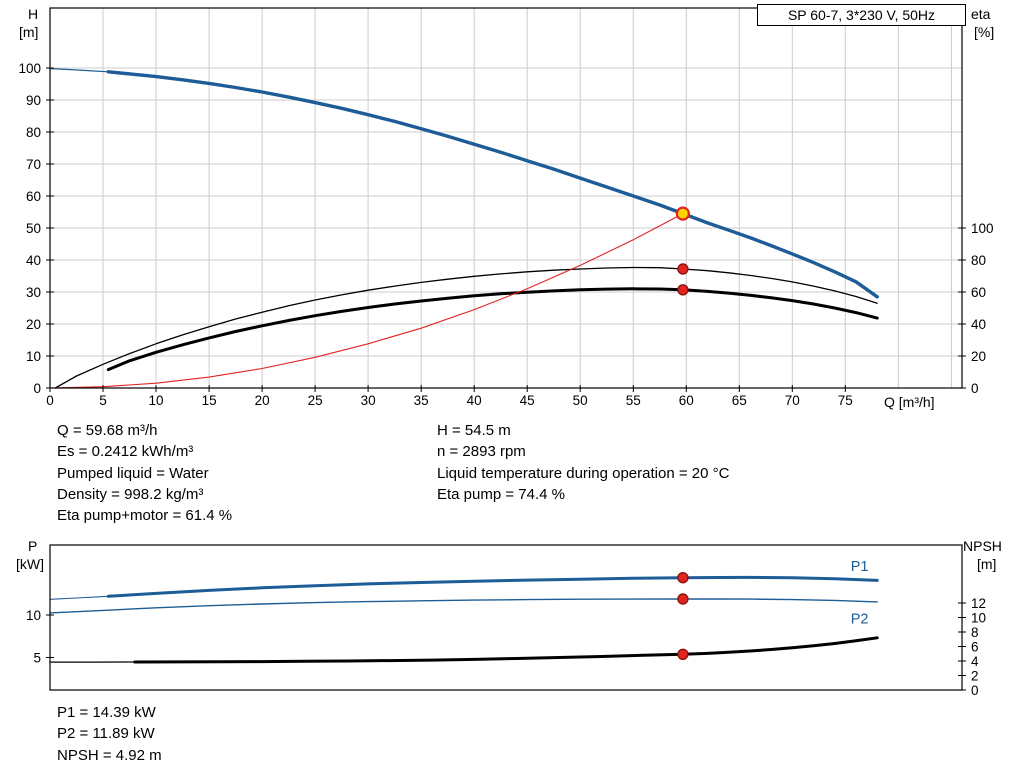 This screenshot has width=1024, height=781. Describe the element at coordinates (506, 650) in the screenshot. I see `npsh-curve` at that location.